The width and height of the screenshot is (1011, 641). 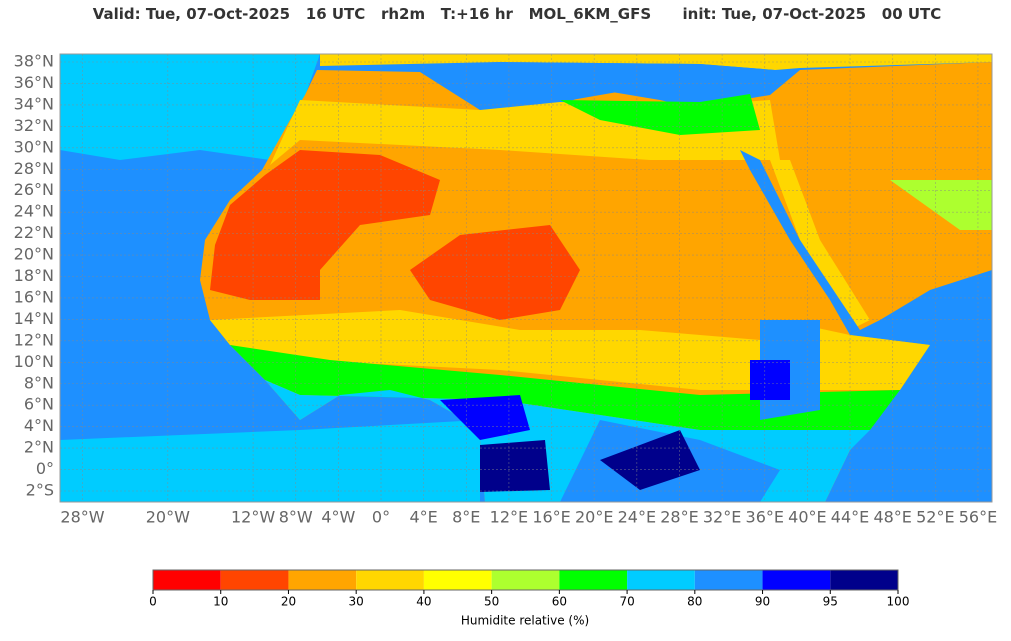 What do you see at coordinates (39, 404) in the screenshot?
I see `lat-label: 6°N` at bounding box center [39, 404].